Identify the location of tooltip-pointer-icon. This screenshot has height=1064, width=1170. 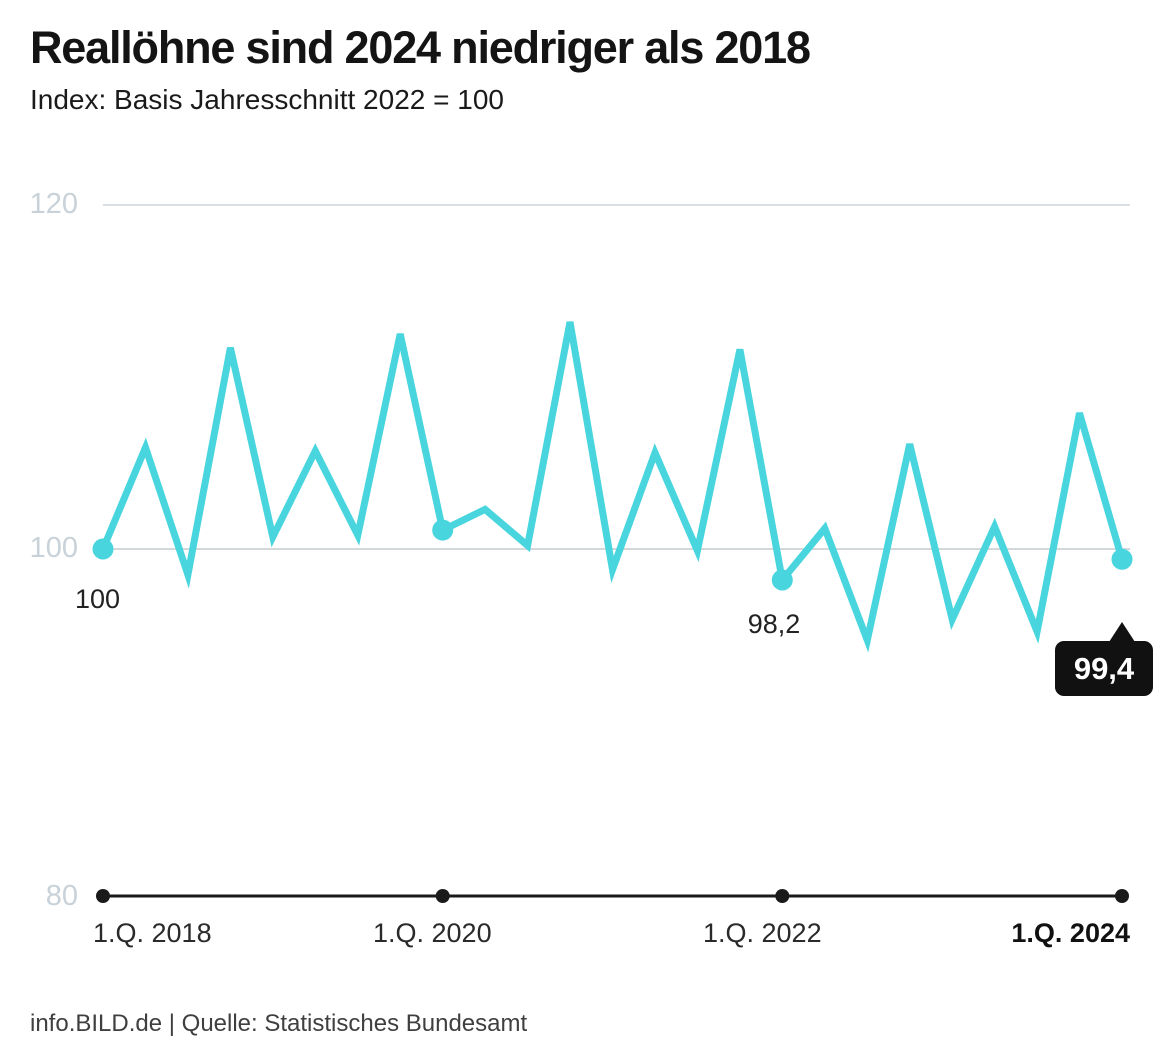
(1122, 632).